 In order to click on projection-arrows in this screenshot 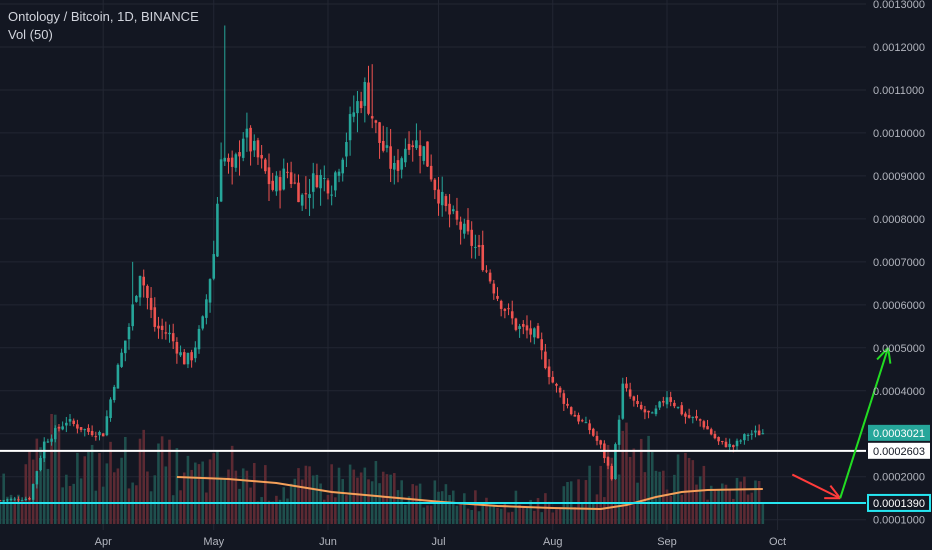, I will do `click(841, 423)`.